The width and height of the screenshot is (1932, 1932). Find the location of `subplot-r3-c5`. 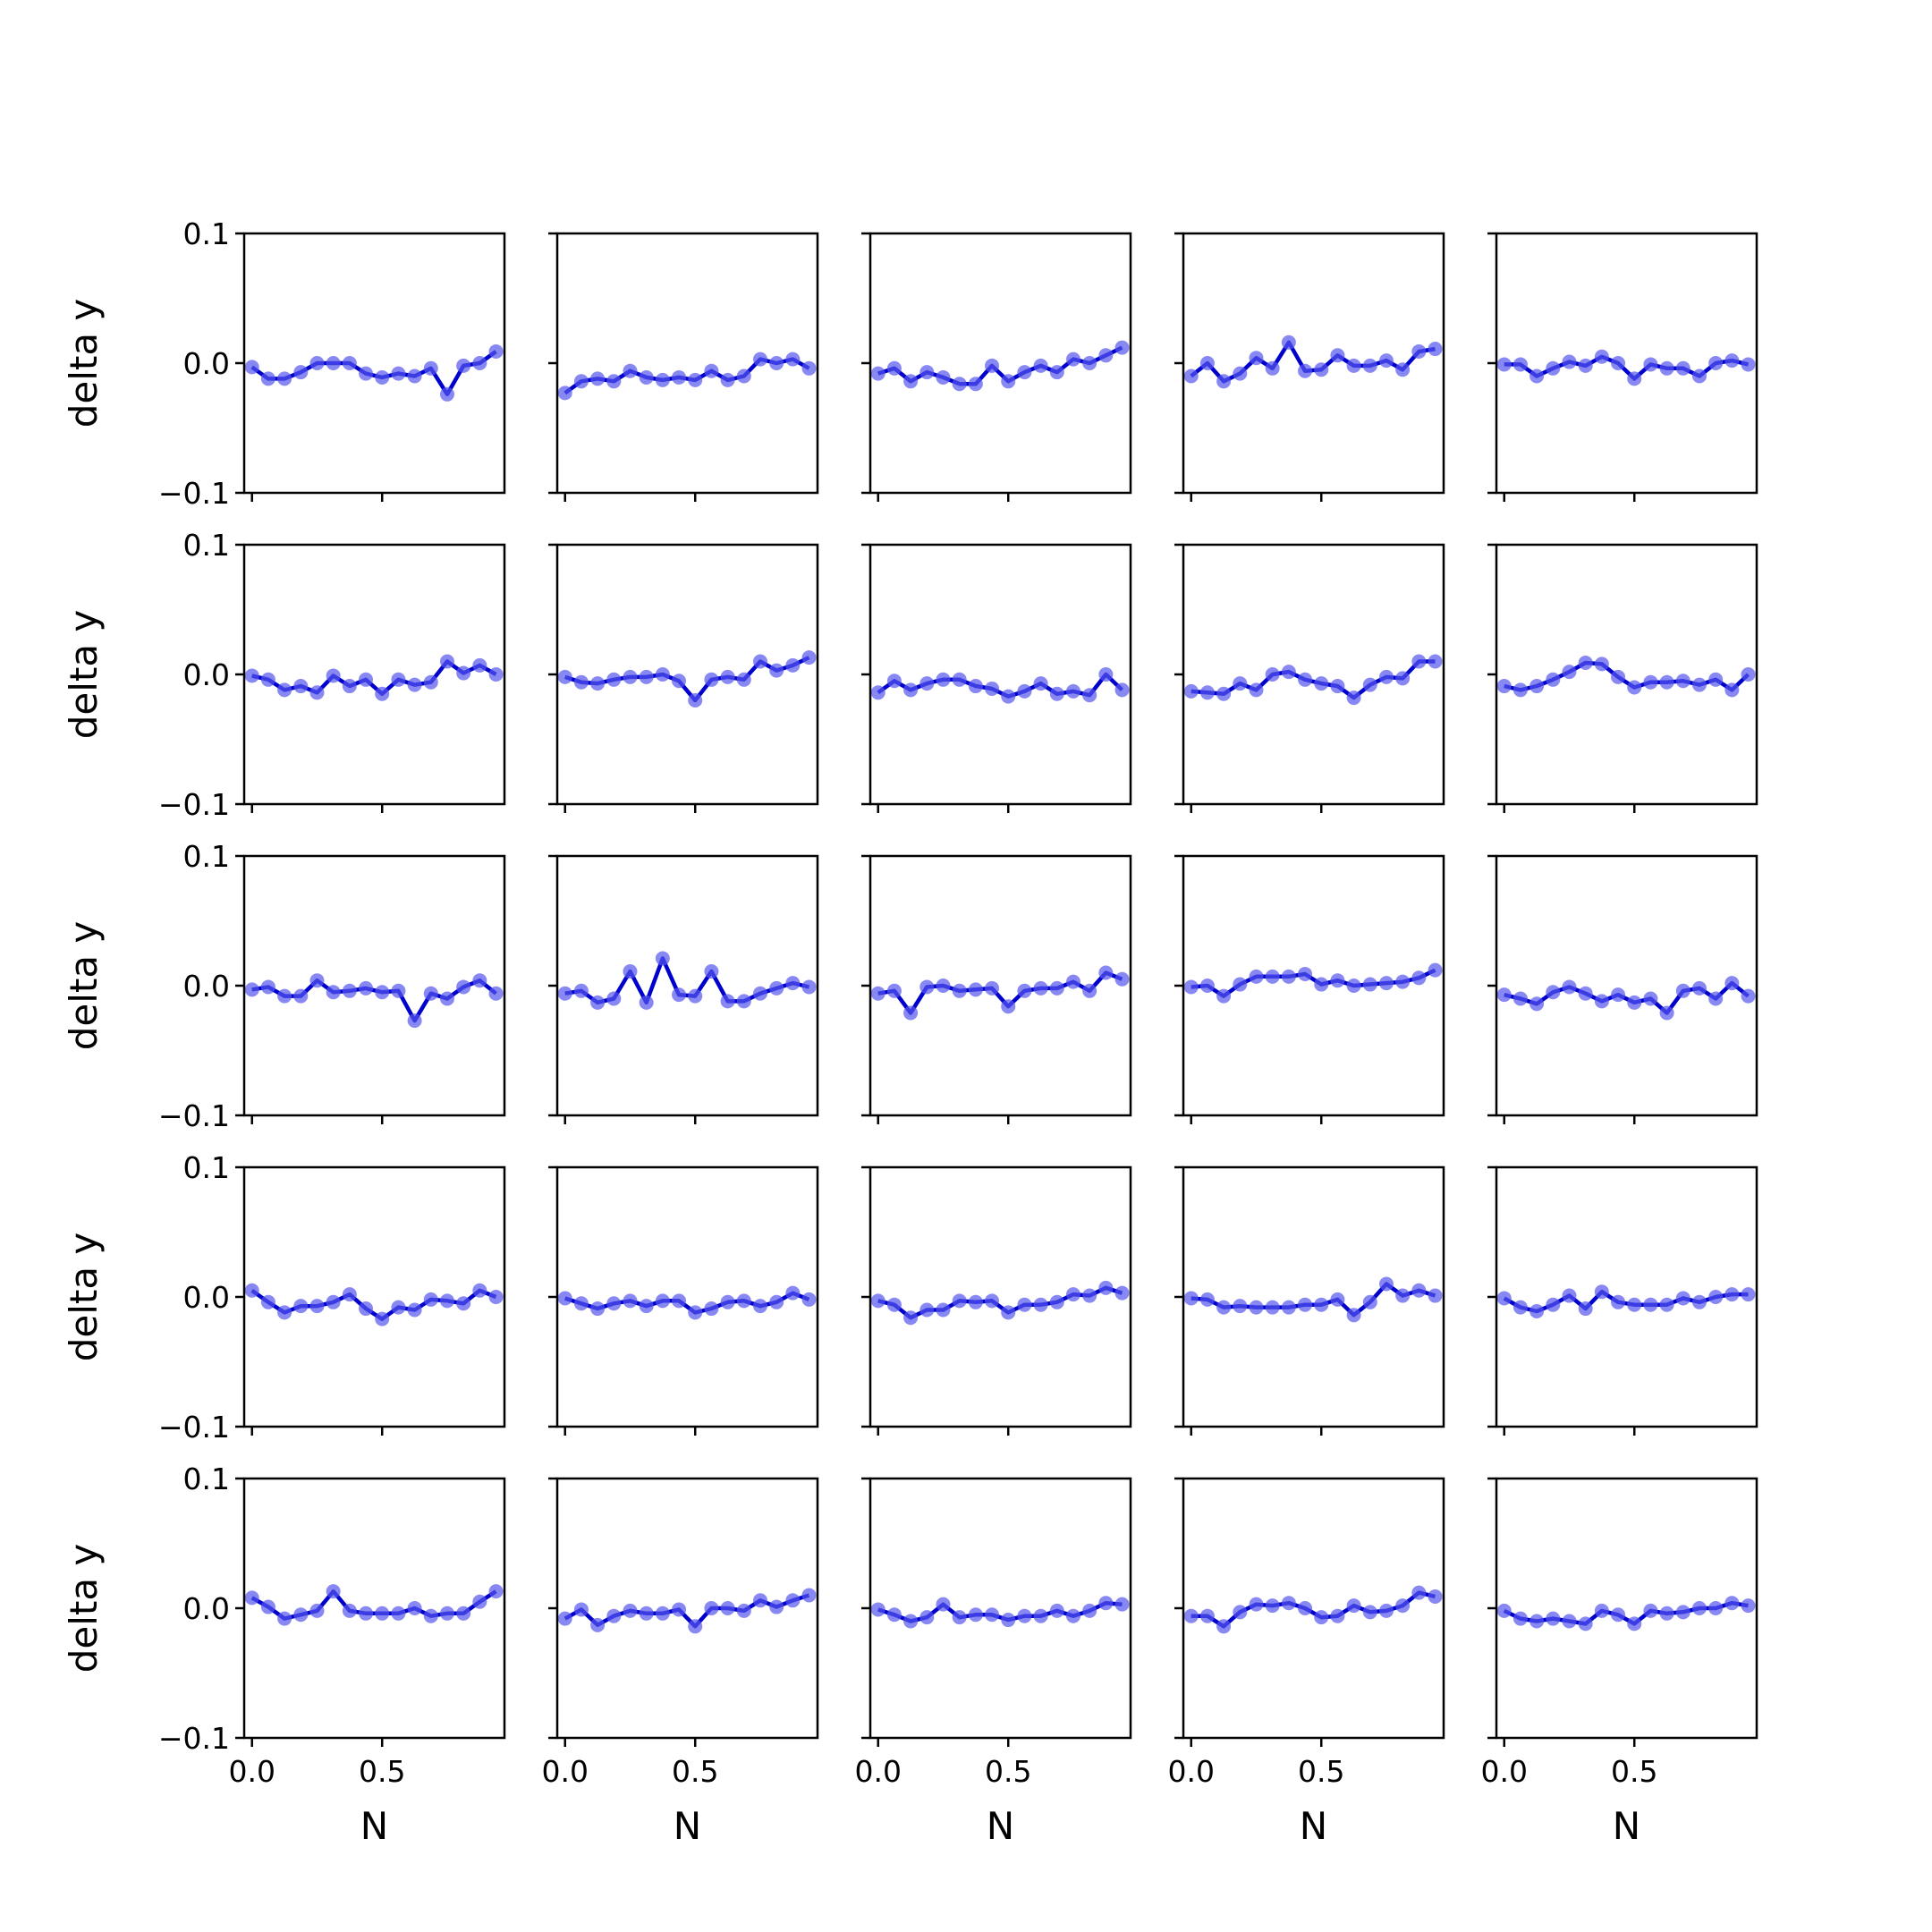

subplot-r3-c5 is located at coordinates (1622, 989).